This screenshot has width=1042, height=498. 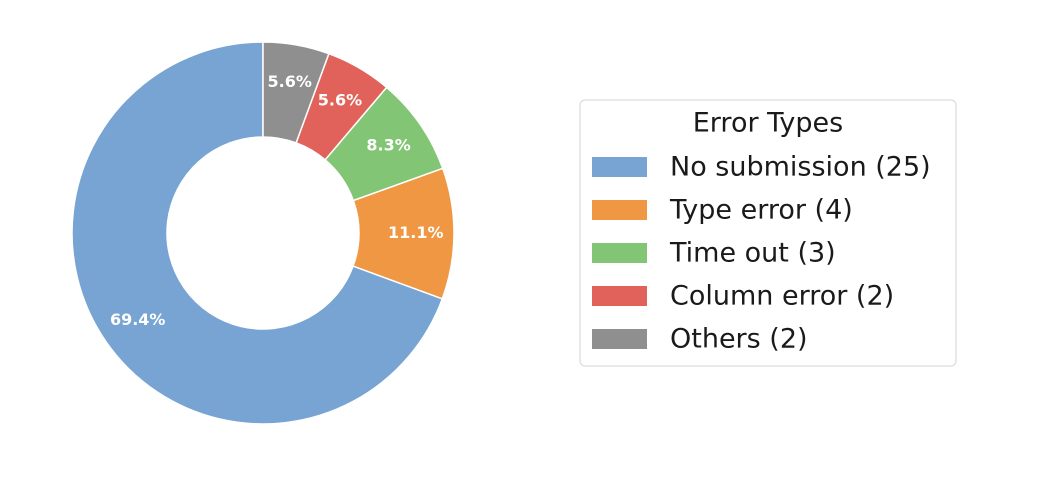 I want to click on slice-label: 11.1%, so click(x=416, y=232).